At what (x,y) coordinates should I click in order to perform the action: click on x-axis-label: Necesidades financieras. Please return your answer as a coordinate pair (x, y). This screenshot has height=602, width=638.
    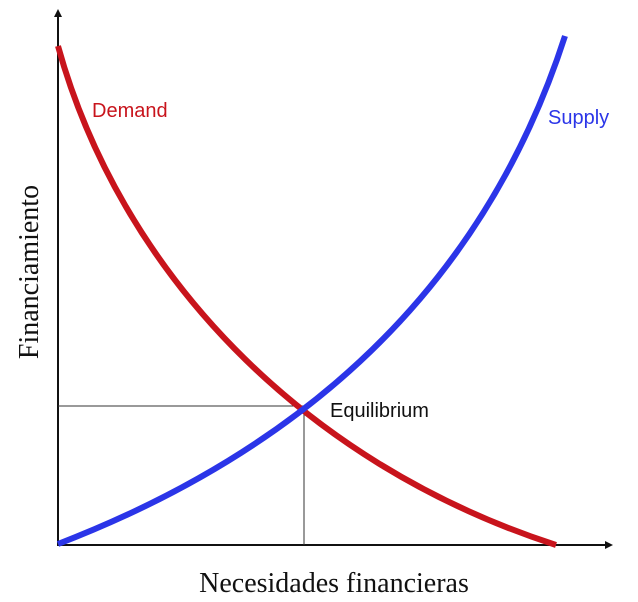
    Looking at the image, I should click on (334, 583).